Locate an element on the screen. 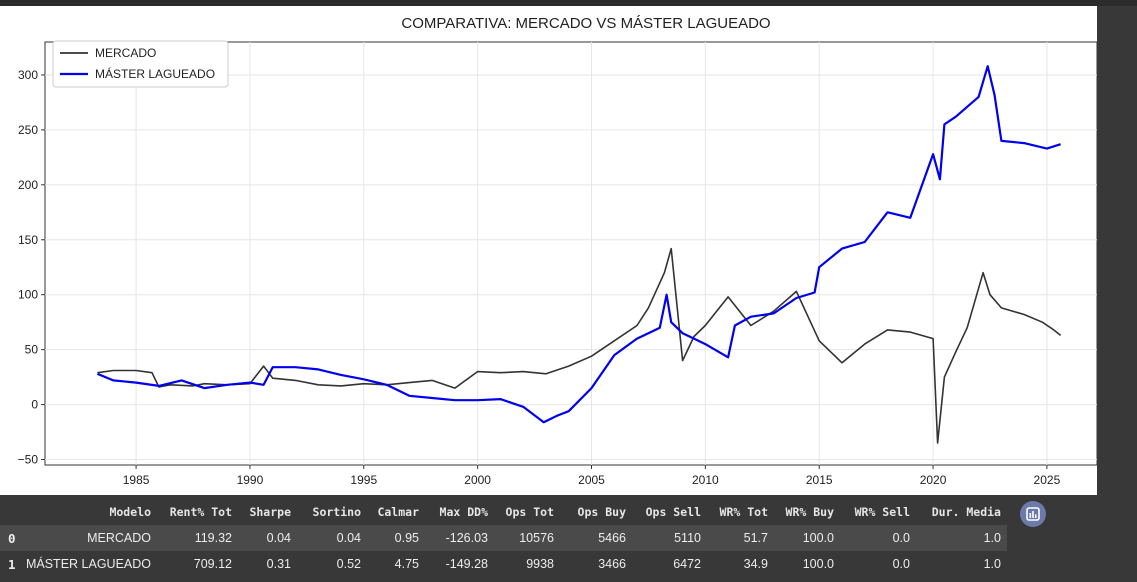 This screenshot has height=582, width=1137. table-cell: 0.31 is located at coordinates (267, 564).